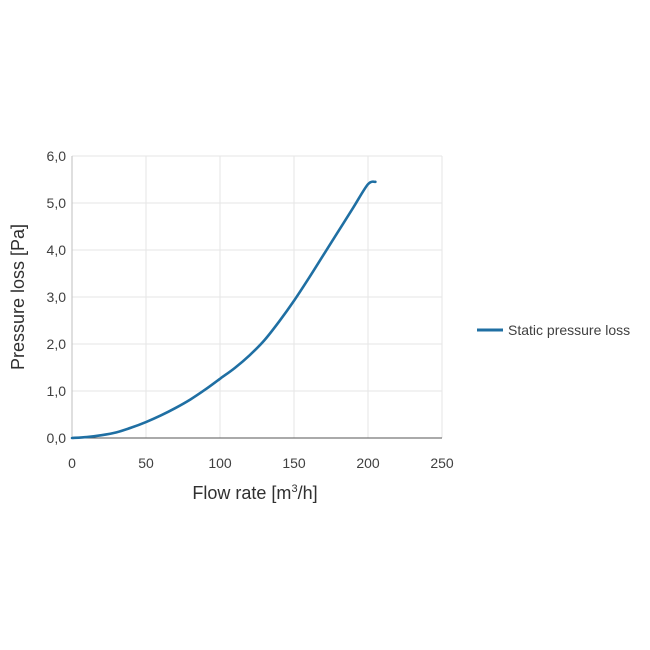  What do you see at coordinates (442, 463) in the screenshot?
I see `x-tick-label: 250` at bounding box center [442, 463].